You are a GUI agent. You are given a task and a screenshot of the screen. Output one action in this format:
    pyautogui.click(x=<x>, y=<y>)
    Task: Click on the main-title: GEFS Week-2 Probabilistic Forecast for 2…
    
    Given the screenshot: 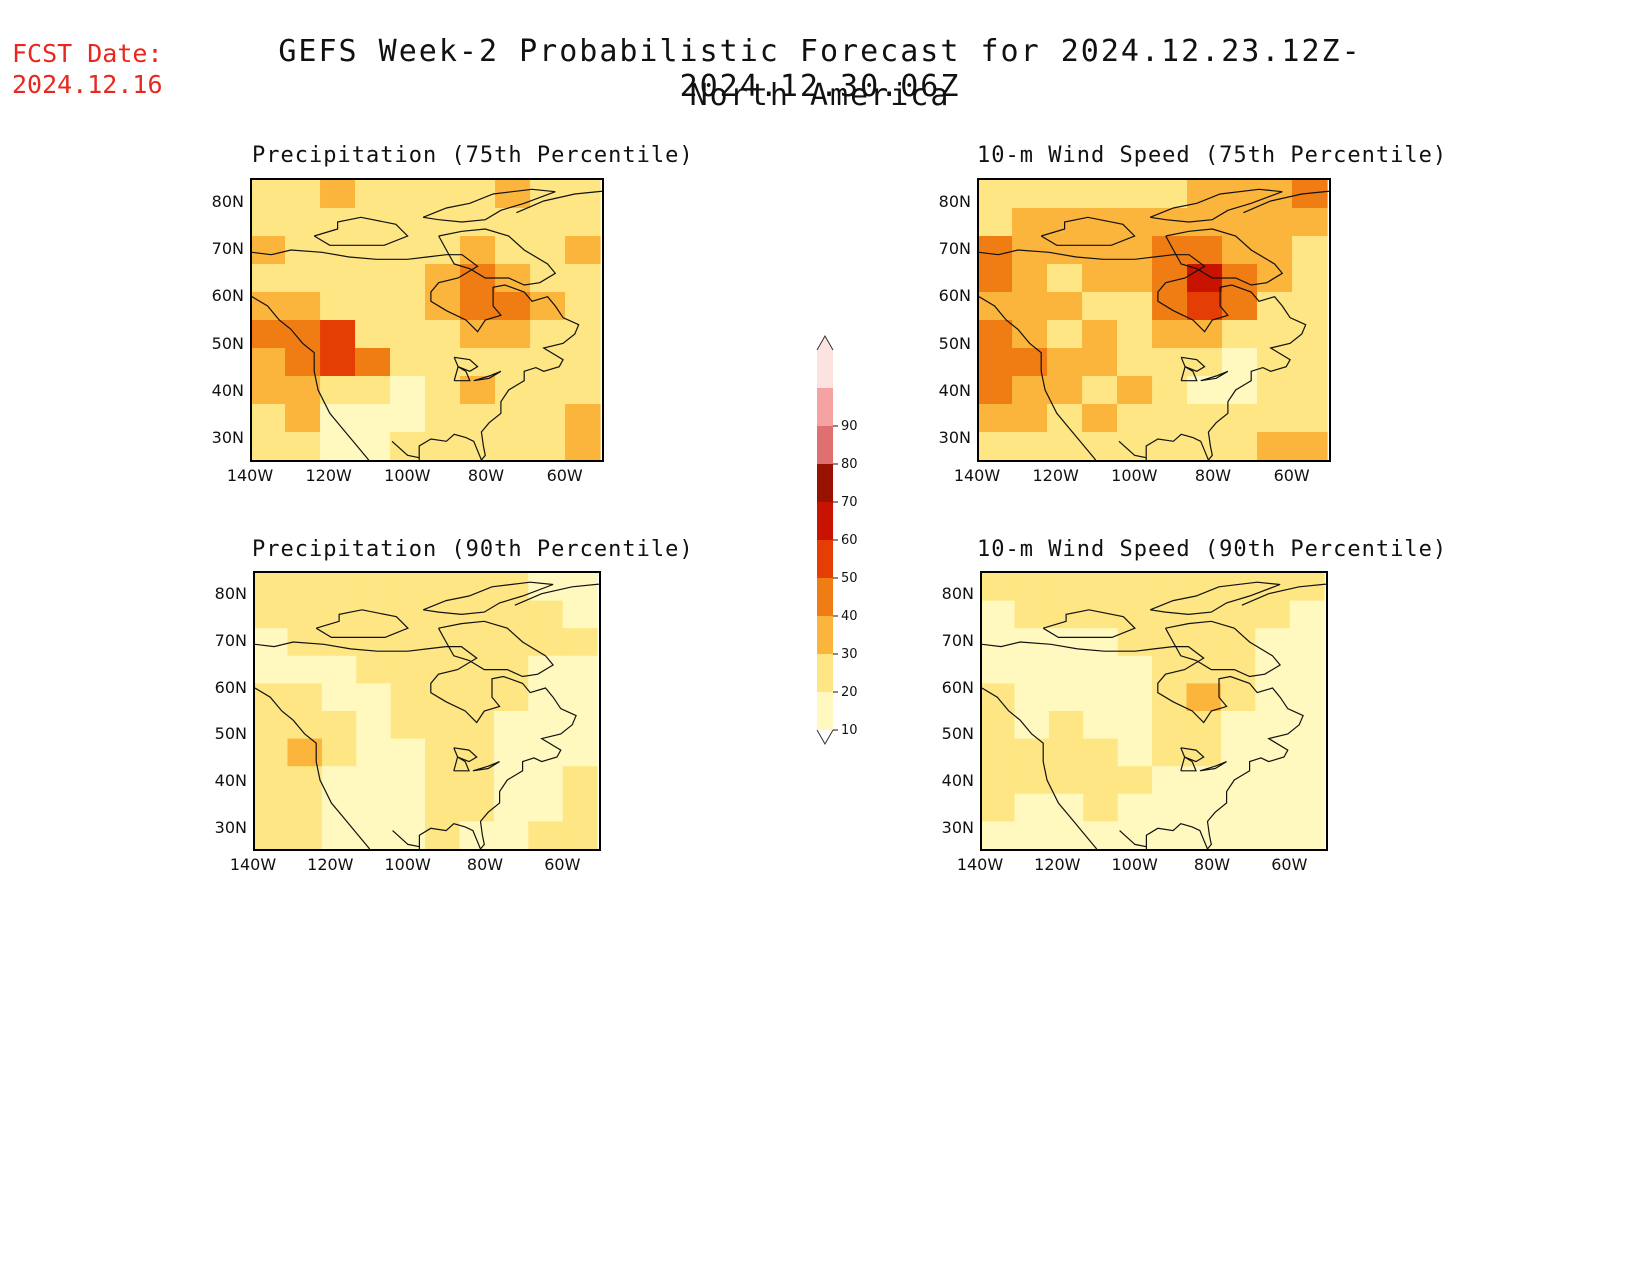 What is the action you would take?
    pyautogui.click(x=820, y=69)
    